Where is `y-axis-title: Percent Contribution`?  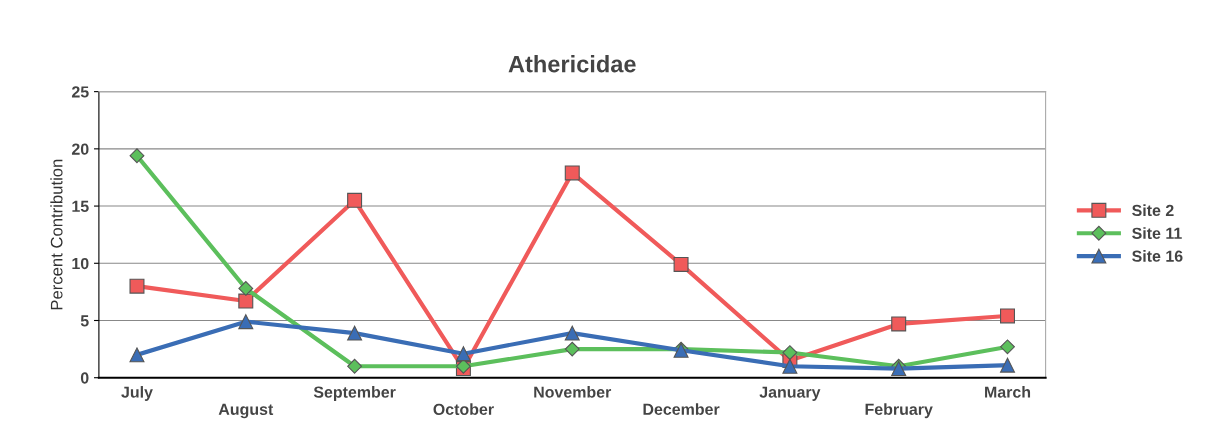 y-axis-title: Percent Contribution is located at coordinates (56, 234).